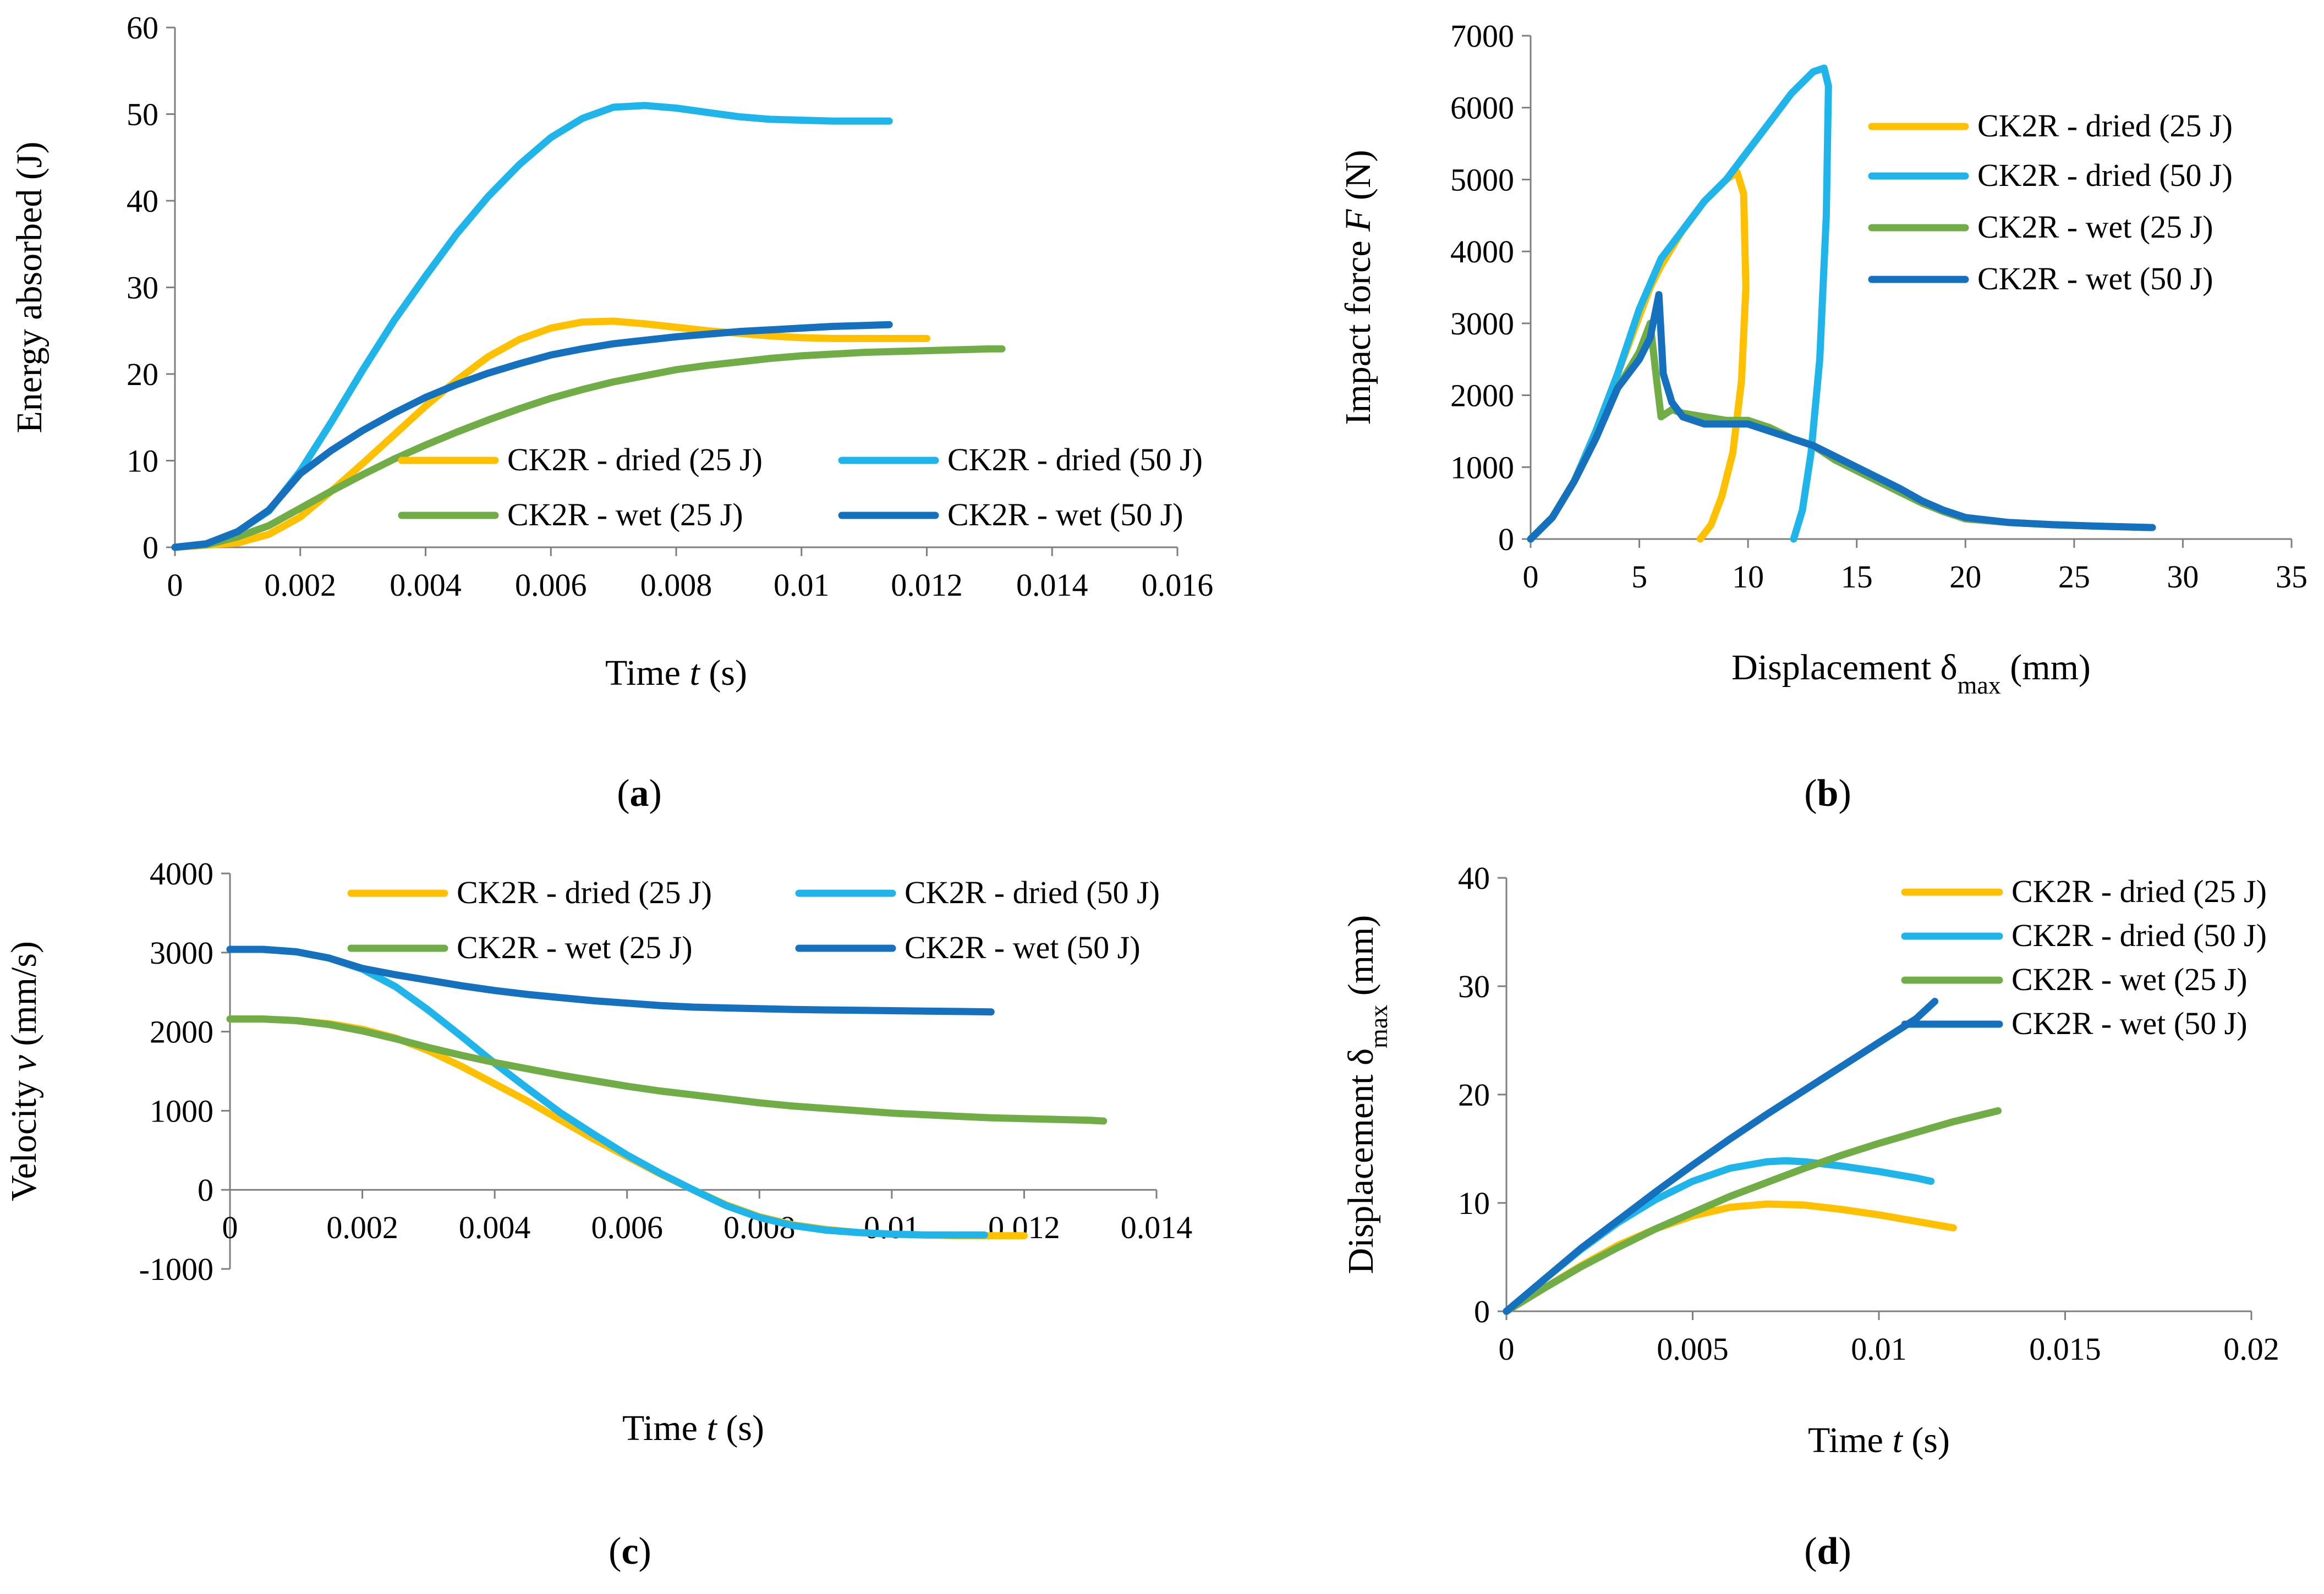 The height and width of the screenshot is (1594, 2324). I want to click on y-tick-label: 60, so click(143, 28).